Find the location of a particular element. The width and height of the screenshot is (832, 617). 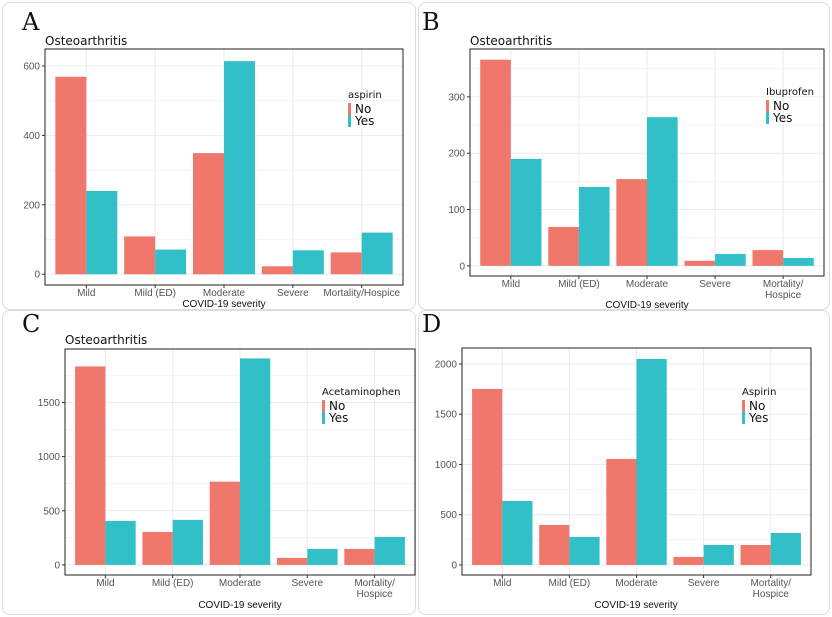

y-tick-label: 300 is located at coordinates (456, 97).